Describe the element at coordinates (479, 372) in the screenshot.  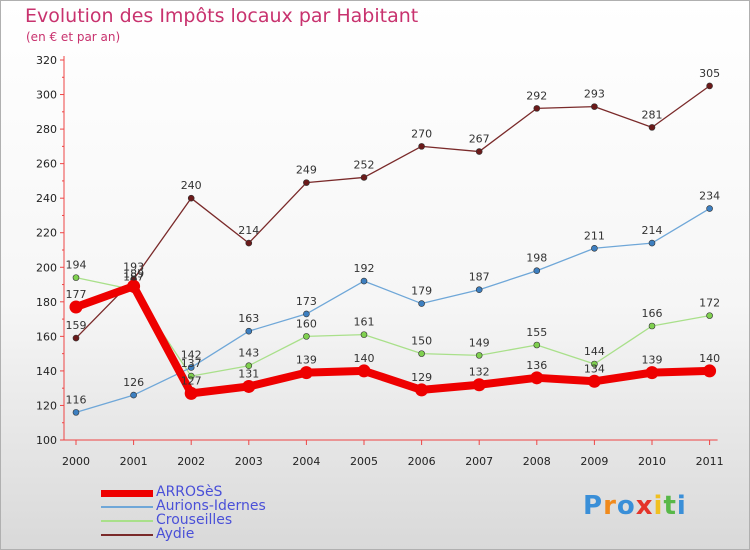
I see `data-label: 132` at that location.